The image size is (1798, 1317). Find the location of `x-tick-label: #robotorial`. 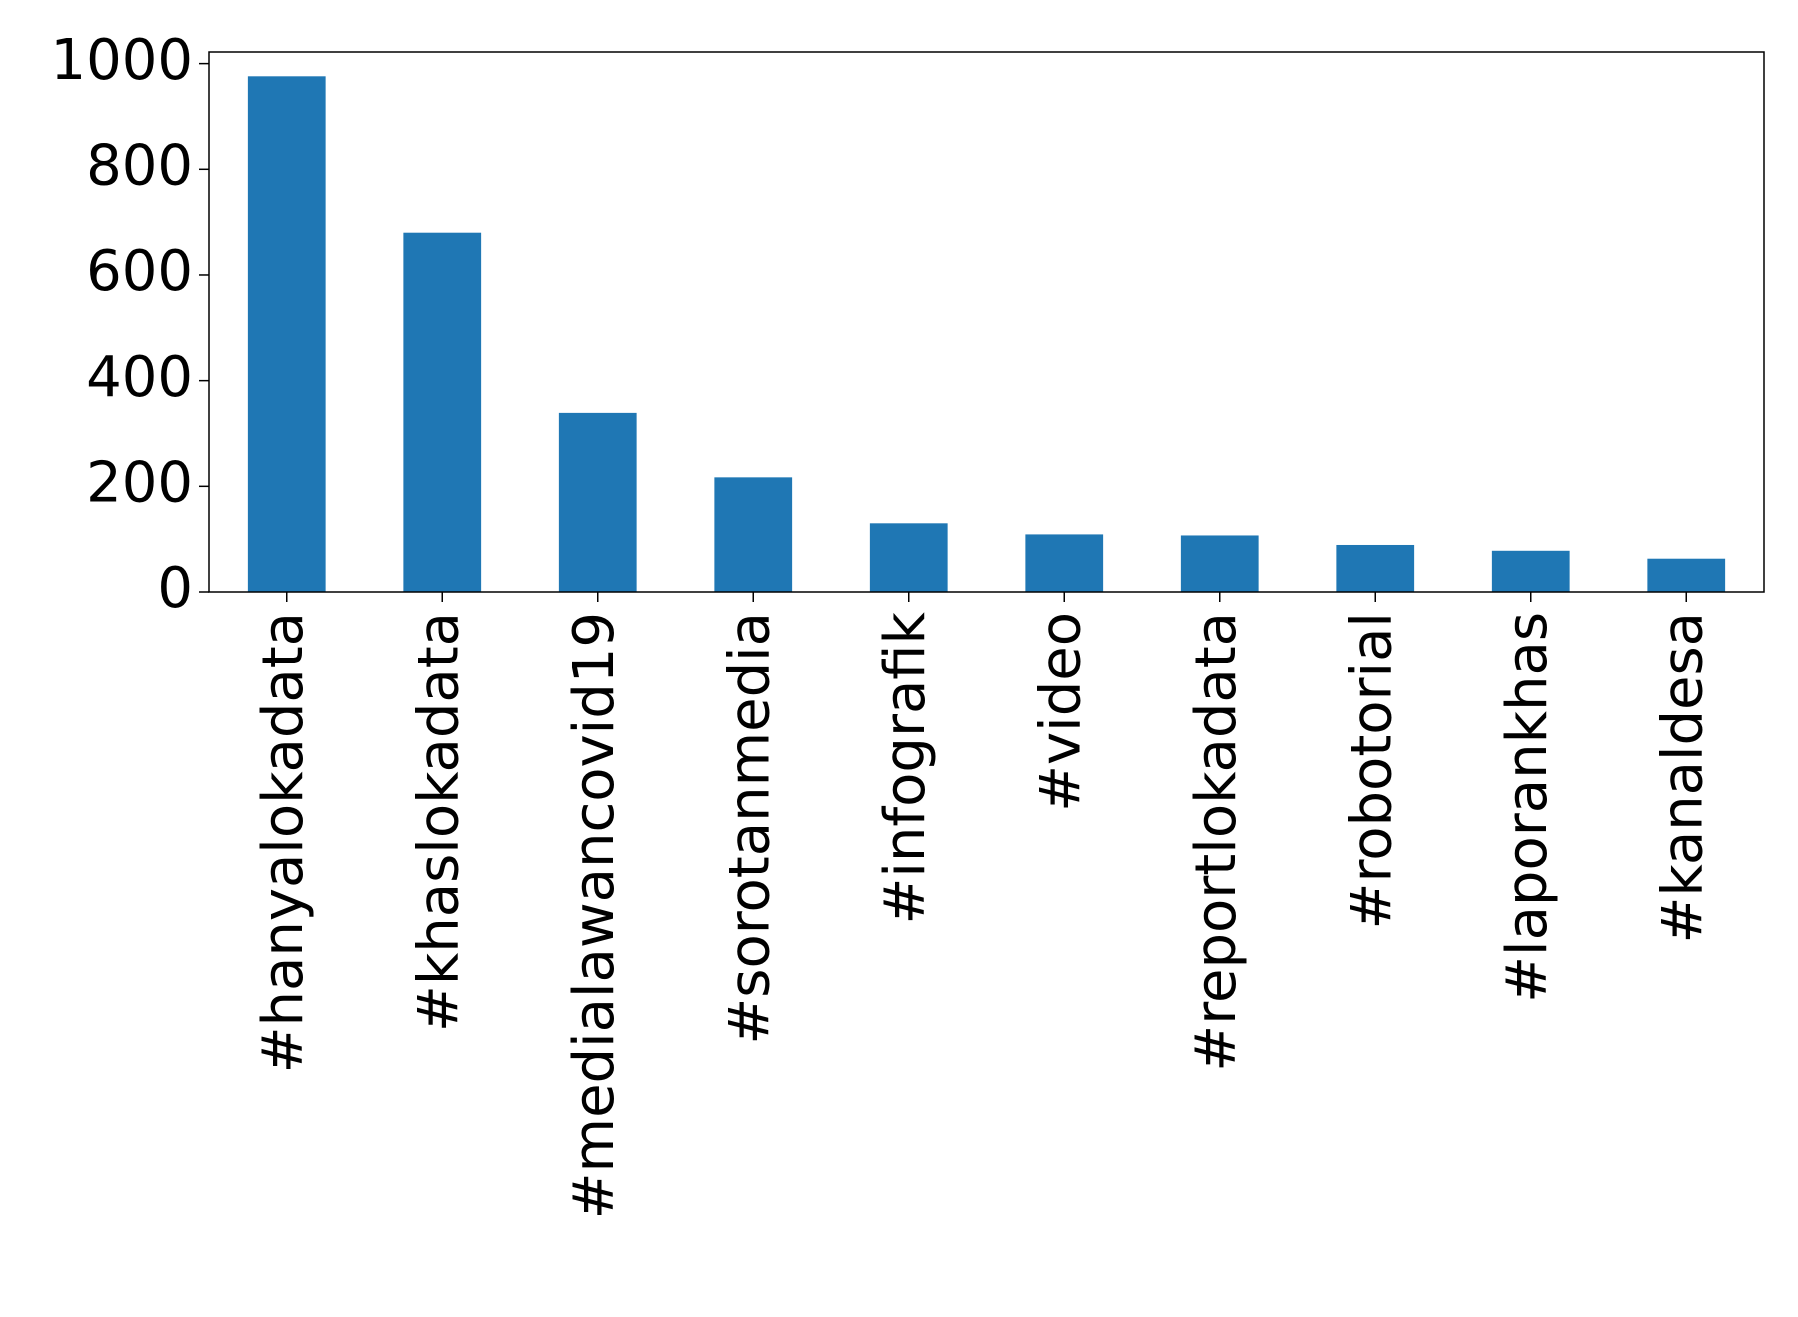

x-tick-label: #robotorial is located at coordinates (1371, 770).